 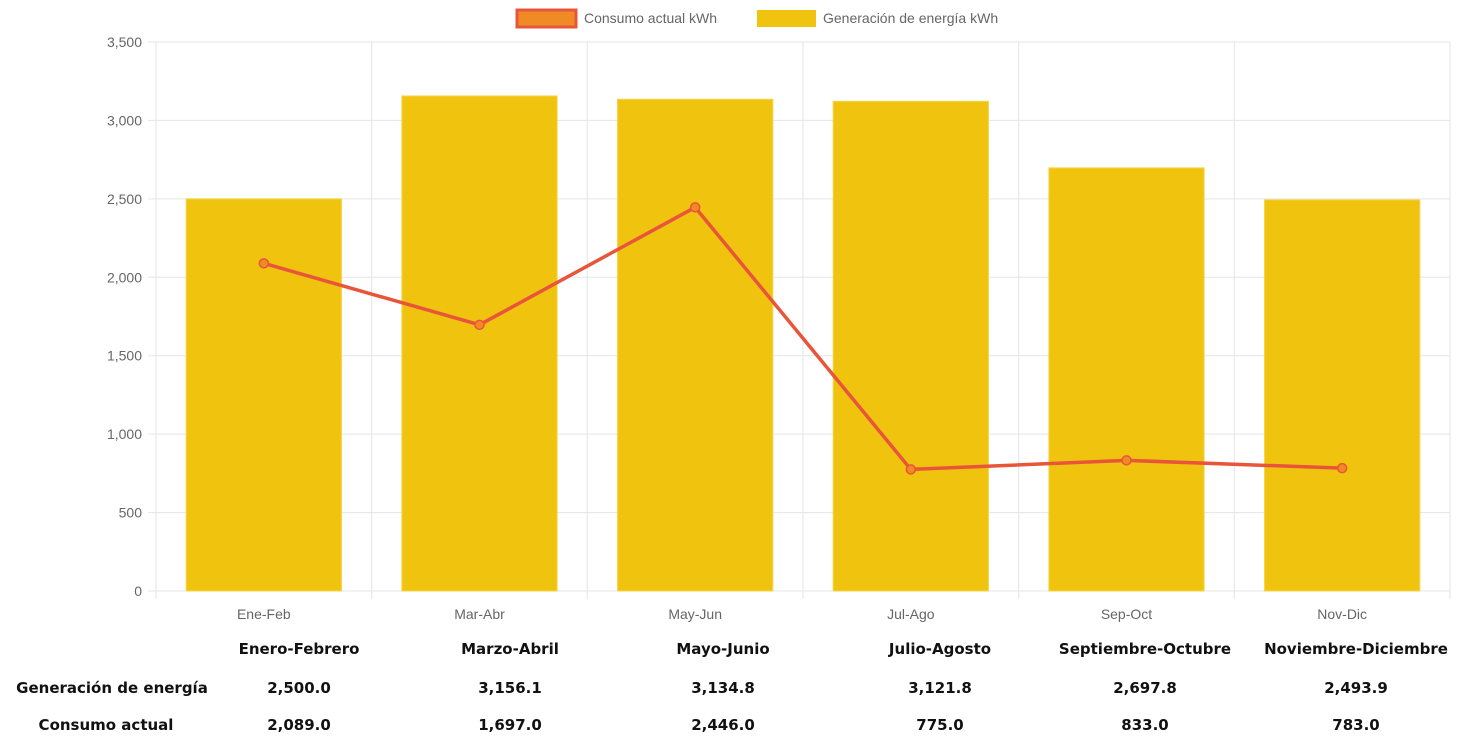 I want to click on generacion-value: 2,697.8, so click(x=1145, y=688).